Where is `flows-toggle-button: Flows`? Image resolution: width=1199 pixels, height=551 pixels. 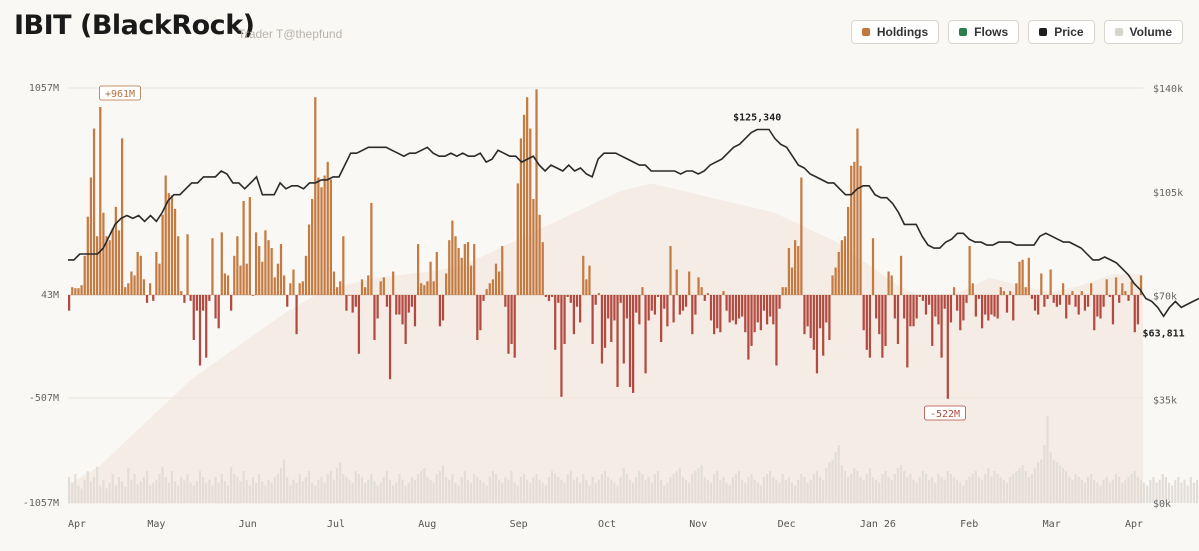 flows-toggle-button: Flows is located at coordinates (984, 32).